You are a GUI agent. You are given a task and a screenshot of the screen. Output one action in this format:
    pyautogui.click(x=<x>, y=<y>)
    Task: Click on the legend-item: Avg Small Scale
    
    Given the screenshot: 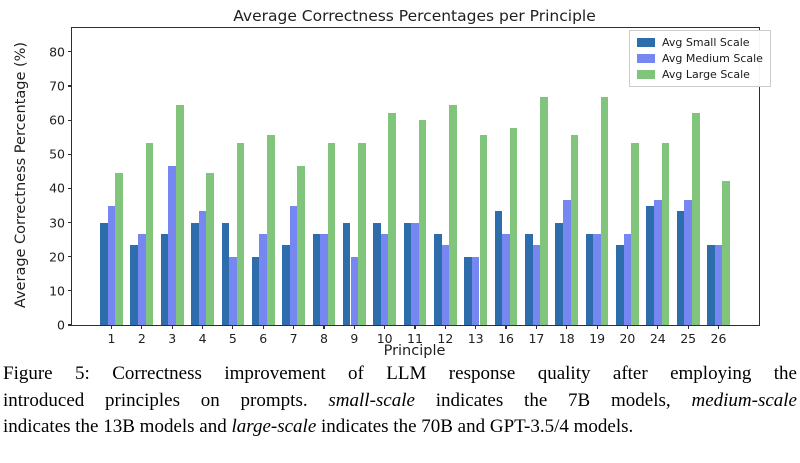 What is the action you would take?
    pyautogui.click(x=700, y=42)
    